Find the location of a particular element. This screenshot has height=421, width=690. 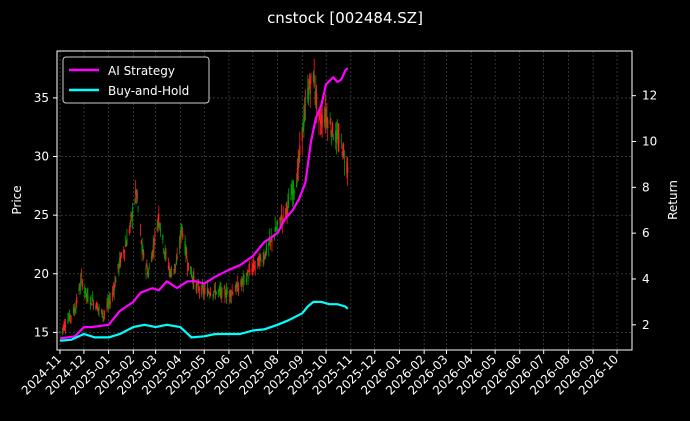

y2-tick-label: 4 is located at coordinates (646, 279).